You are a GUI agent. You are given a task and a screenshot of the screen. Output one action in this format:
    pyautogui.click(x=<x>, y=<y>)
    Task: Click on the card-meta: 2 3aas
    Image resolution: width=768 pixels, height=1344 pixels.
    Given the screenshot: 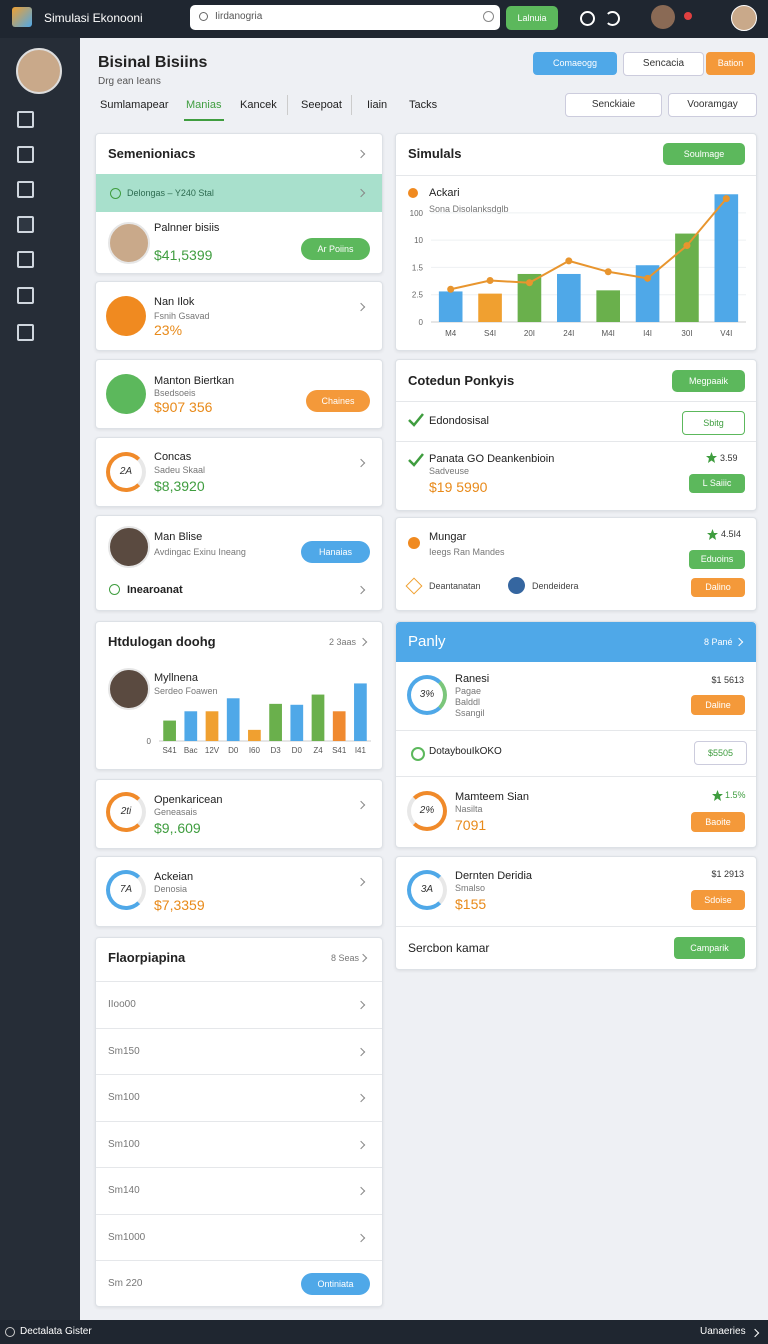 What is the action you would take?
    pyautogui.click(x=343, y=642)
    